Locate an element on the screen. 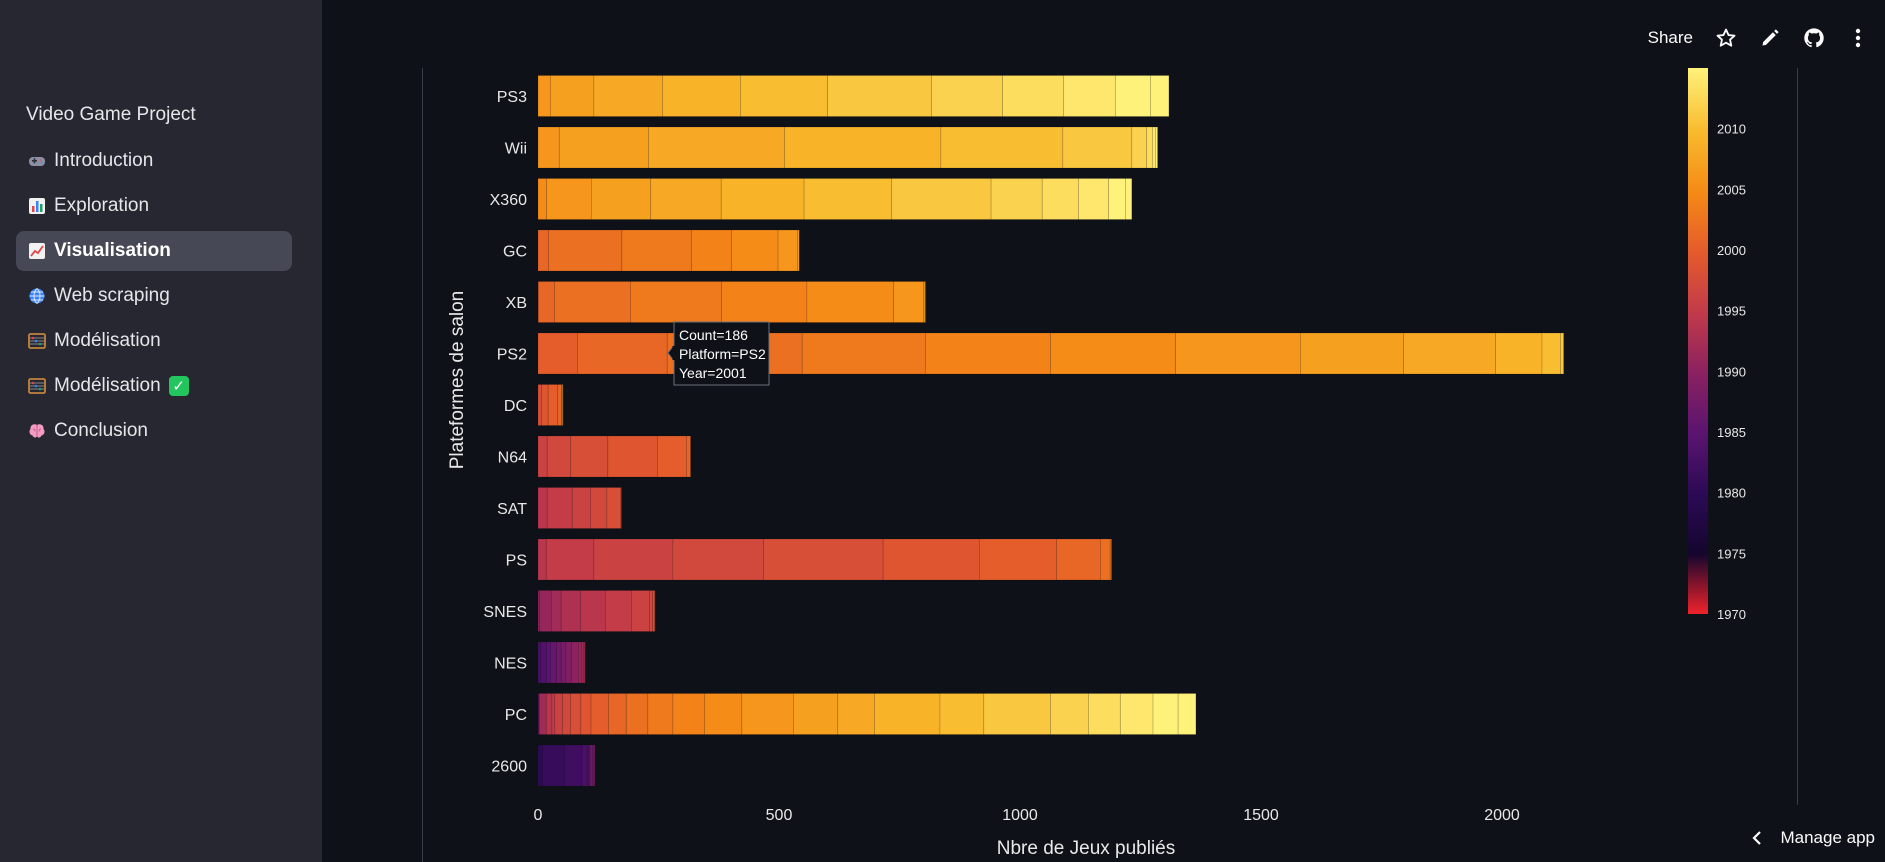 The width and height of the screenshot is (1885, 862). bar-segment-NES-1989 is located at coordinates (568, 662).